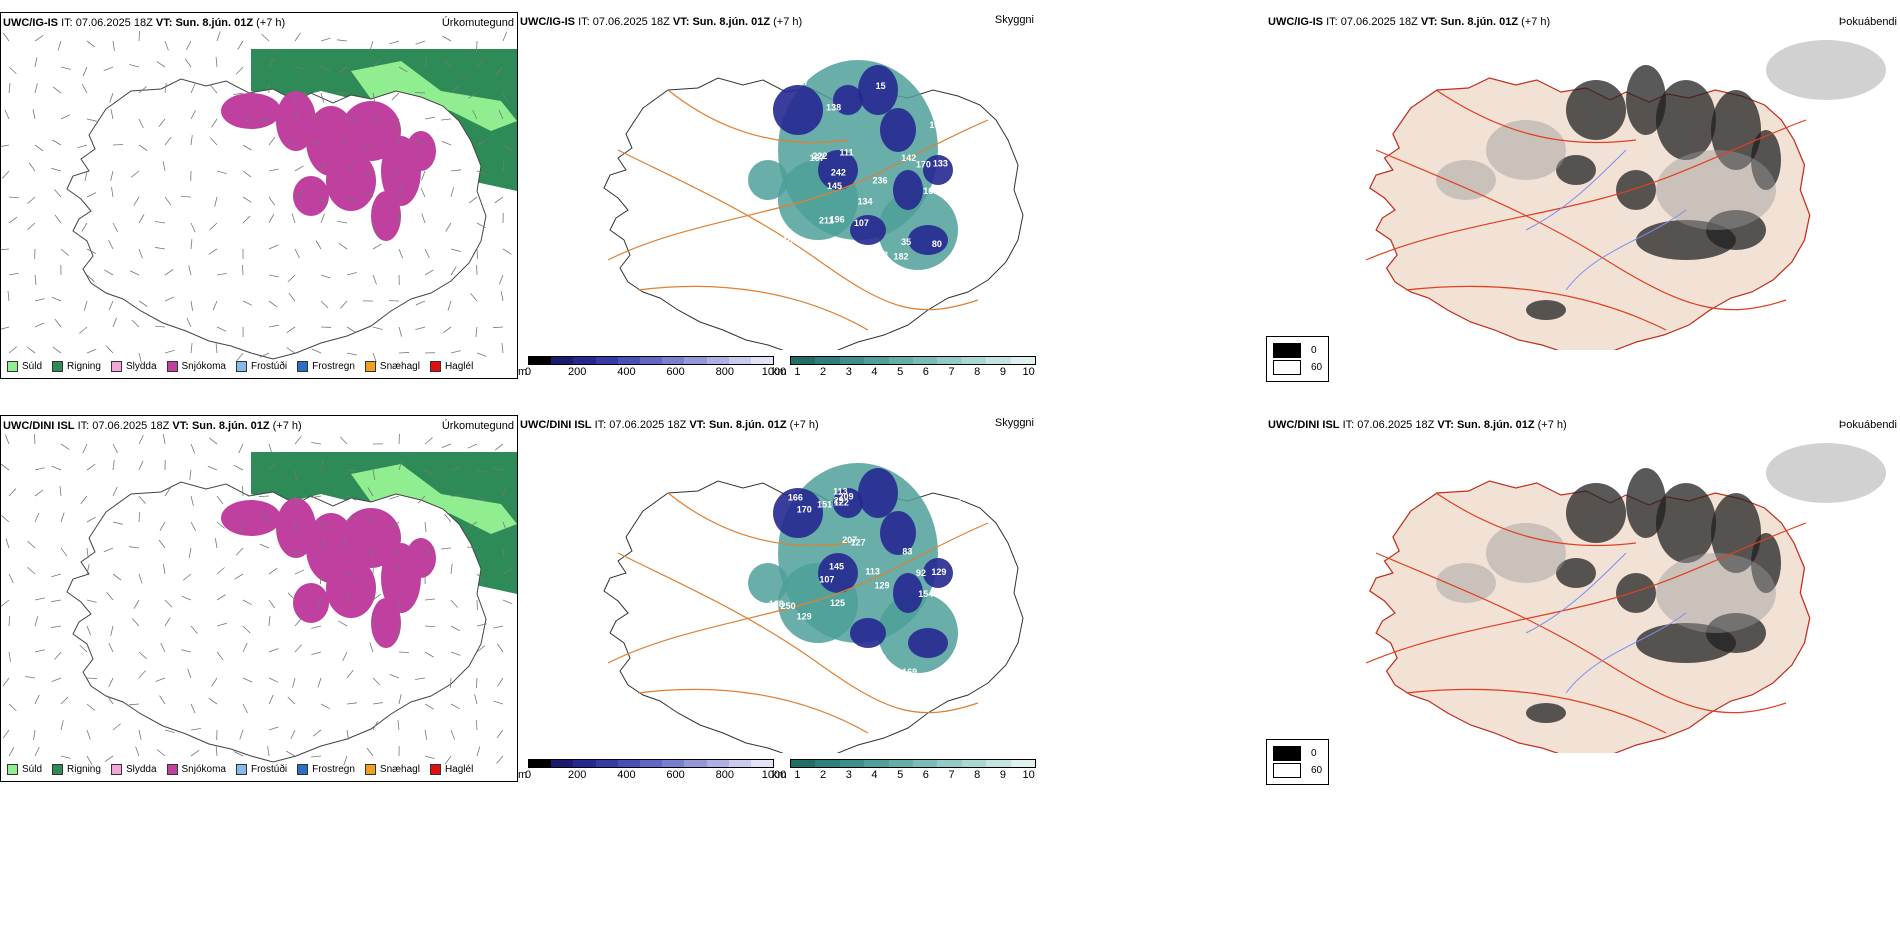  I want to click on cloud-base-label: 80, so click(937, 244).